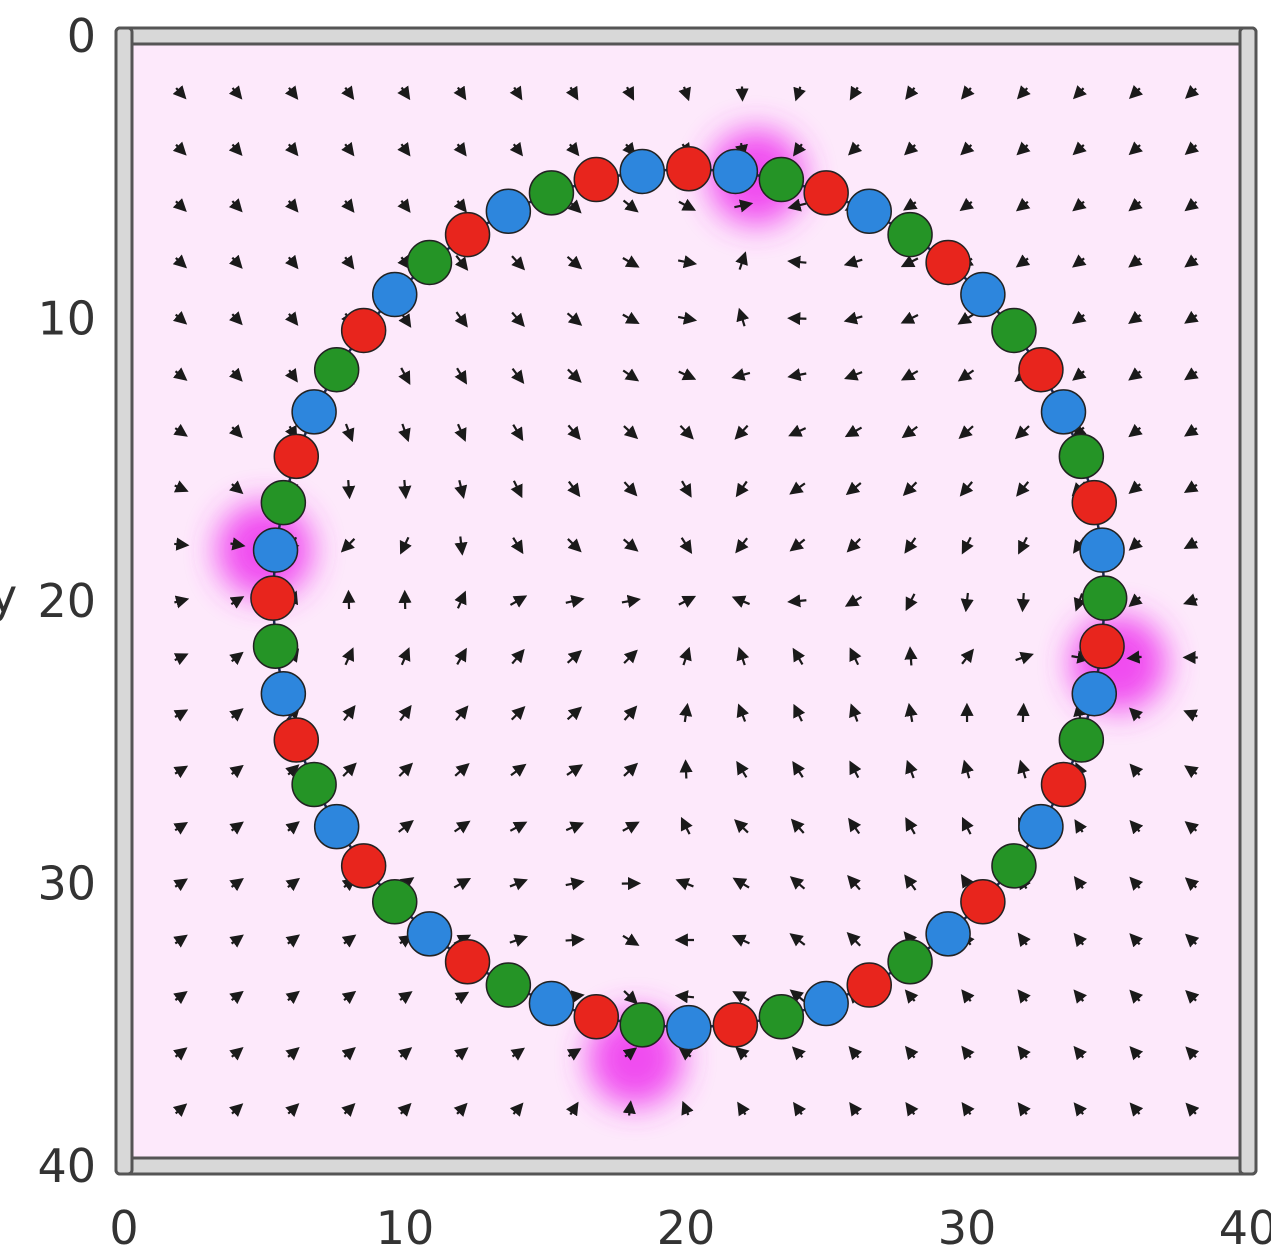 This screenshot has width=1271, height=1257. What do you see at coordinates (66, 1166) in the screenshot?
I see `y-tick-label: 40` at bounding box center [66, 1166].